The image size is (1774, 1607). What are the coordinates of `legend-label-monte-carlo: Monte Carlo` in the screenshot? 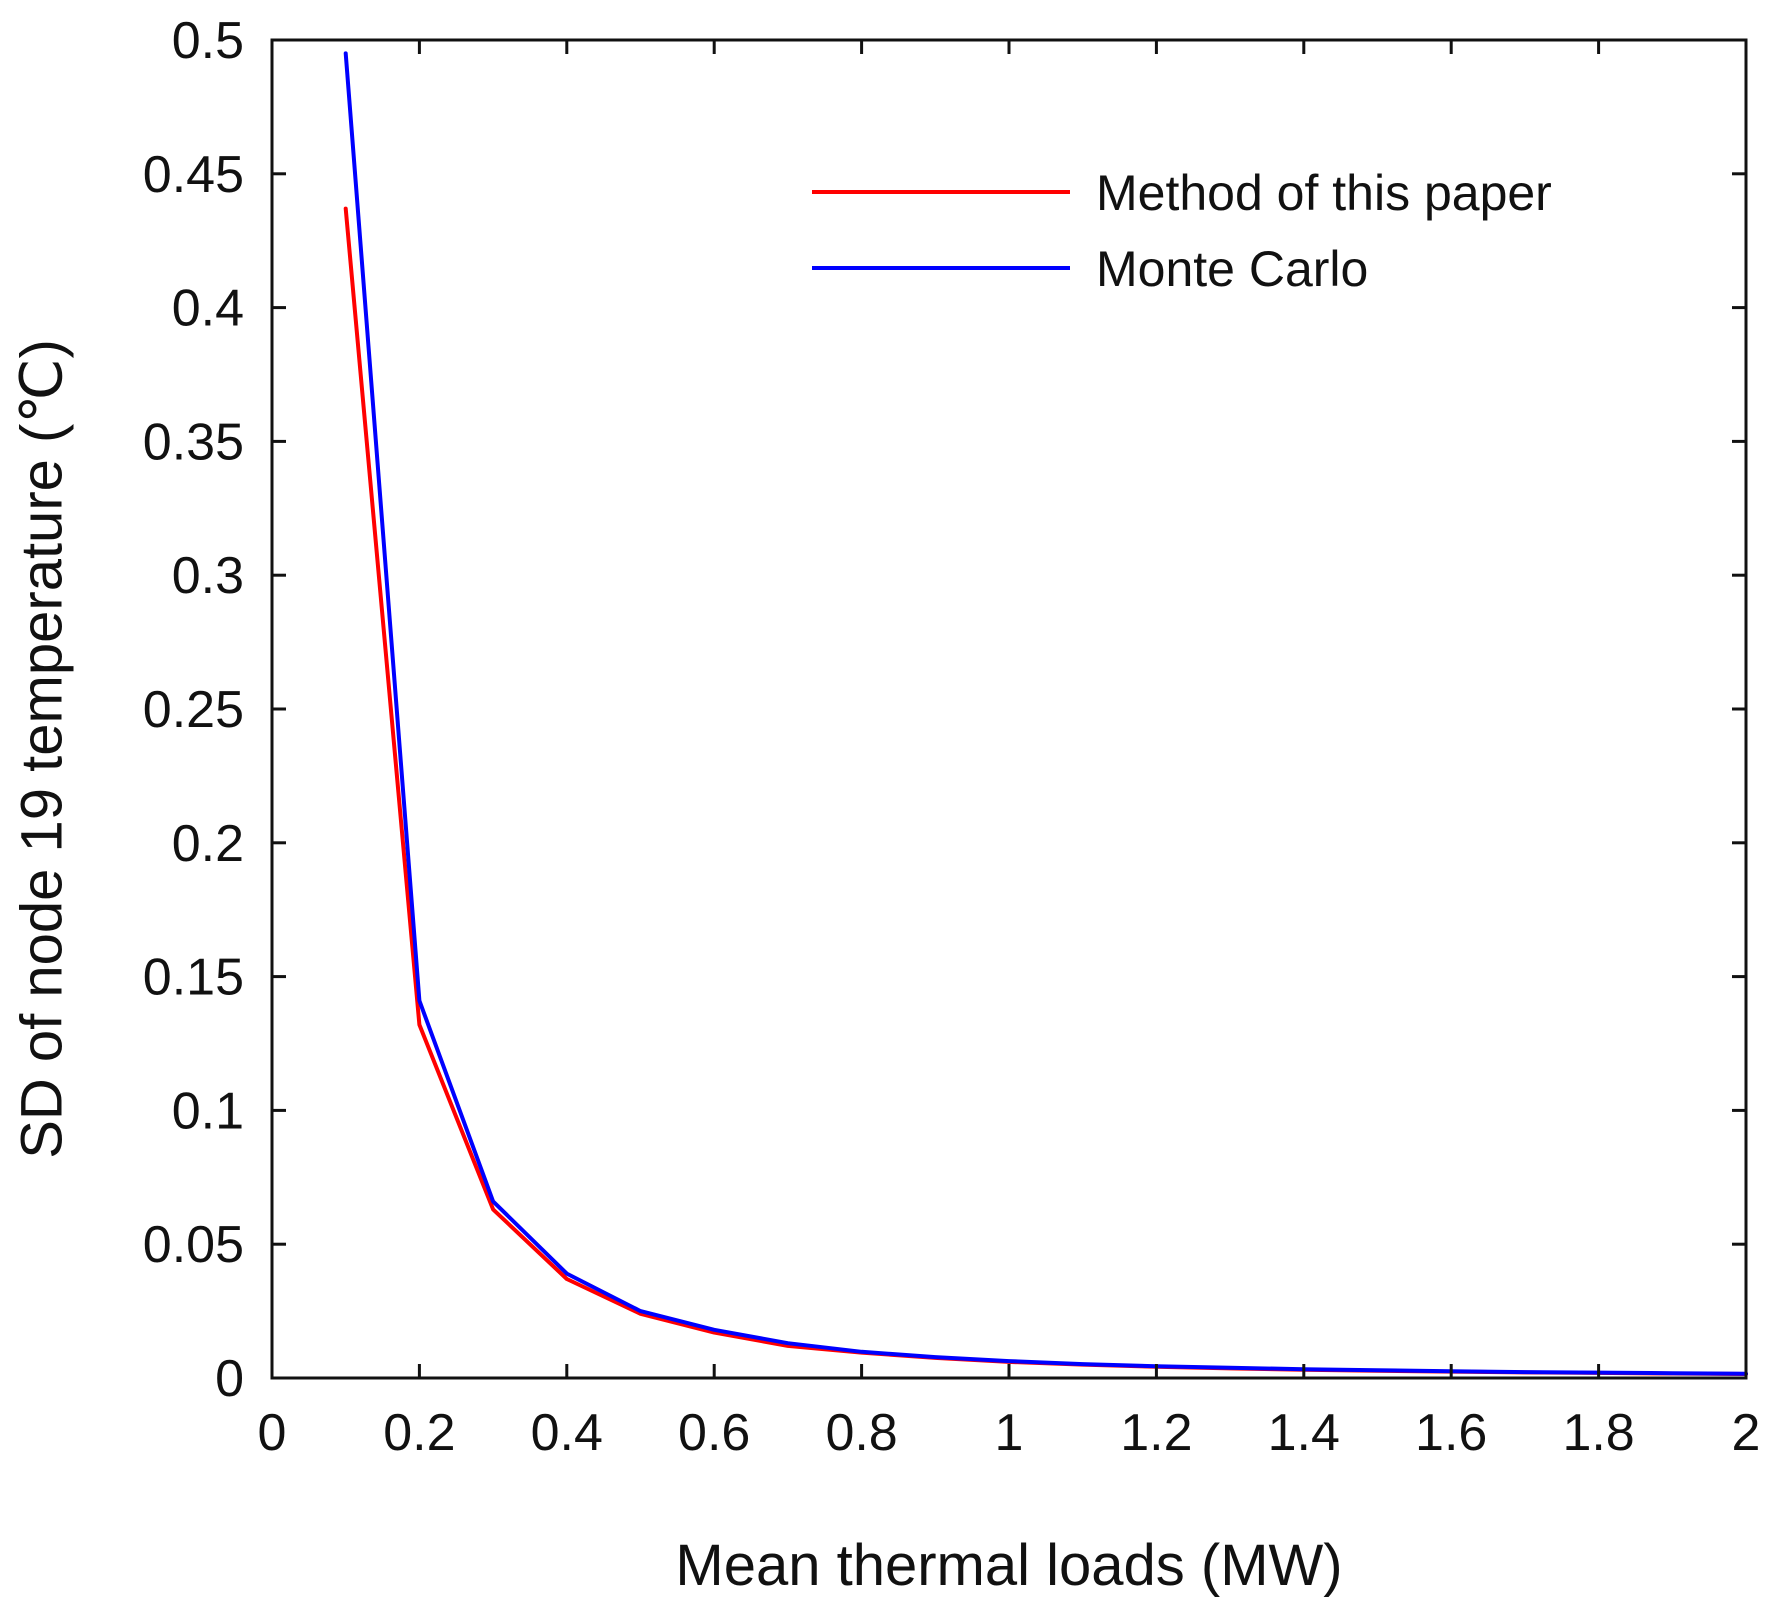 It's located at (1232, 269).